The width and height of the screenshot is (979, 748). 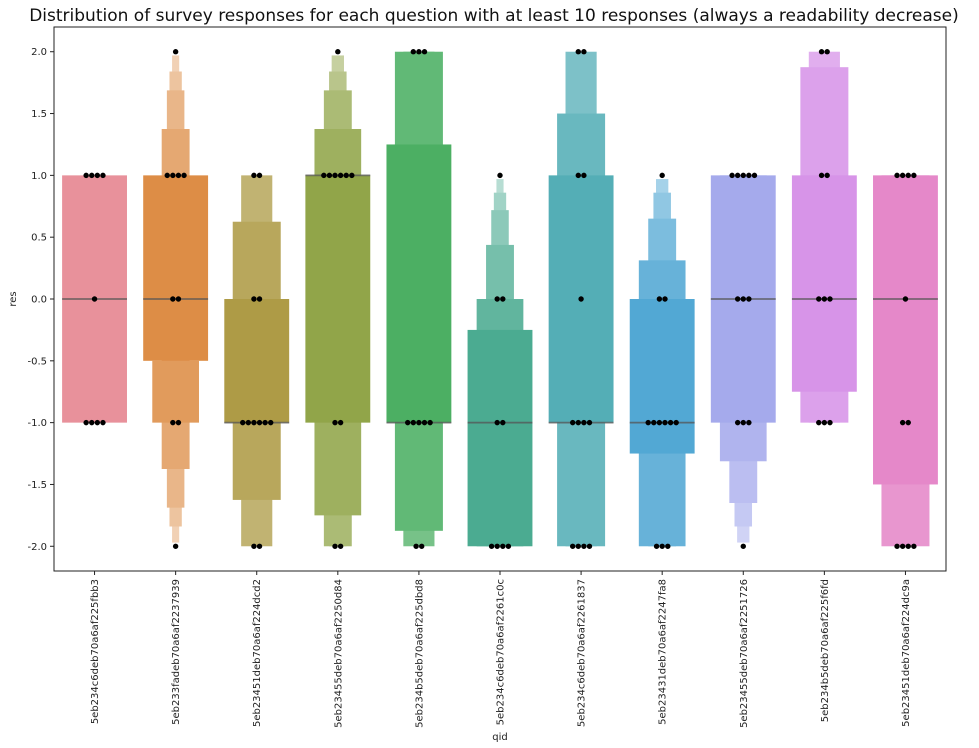 I want to click on y-tick-label: -2.0, so click(x=37, y=547).